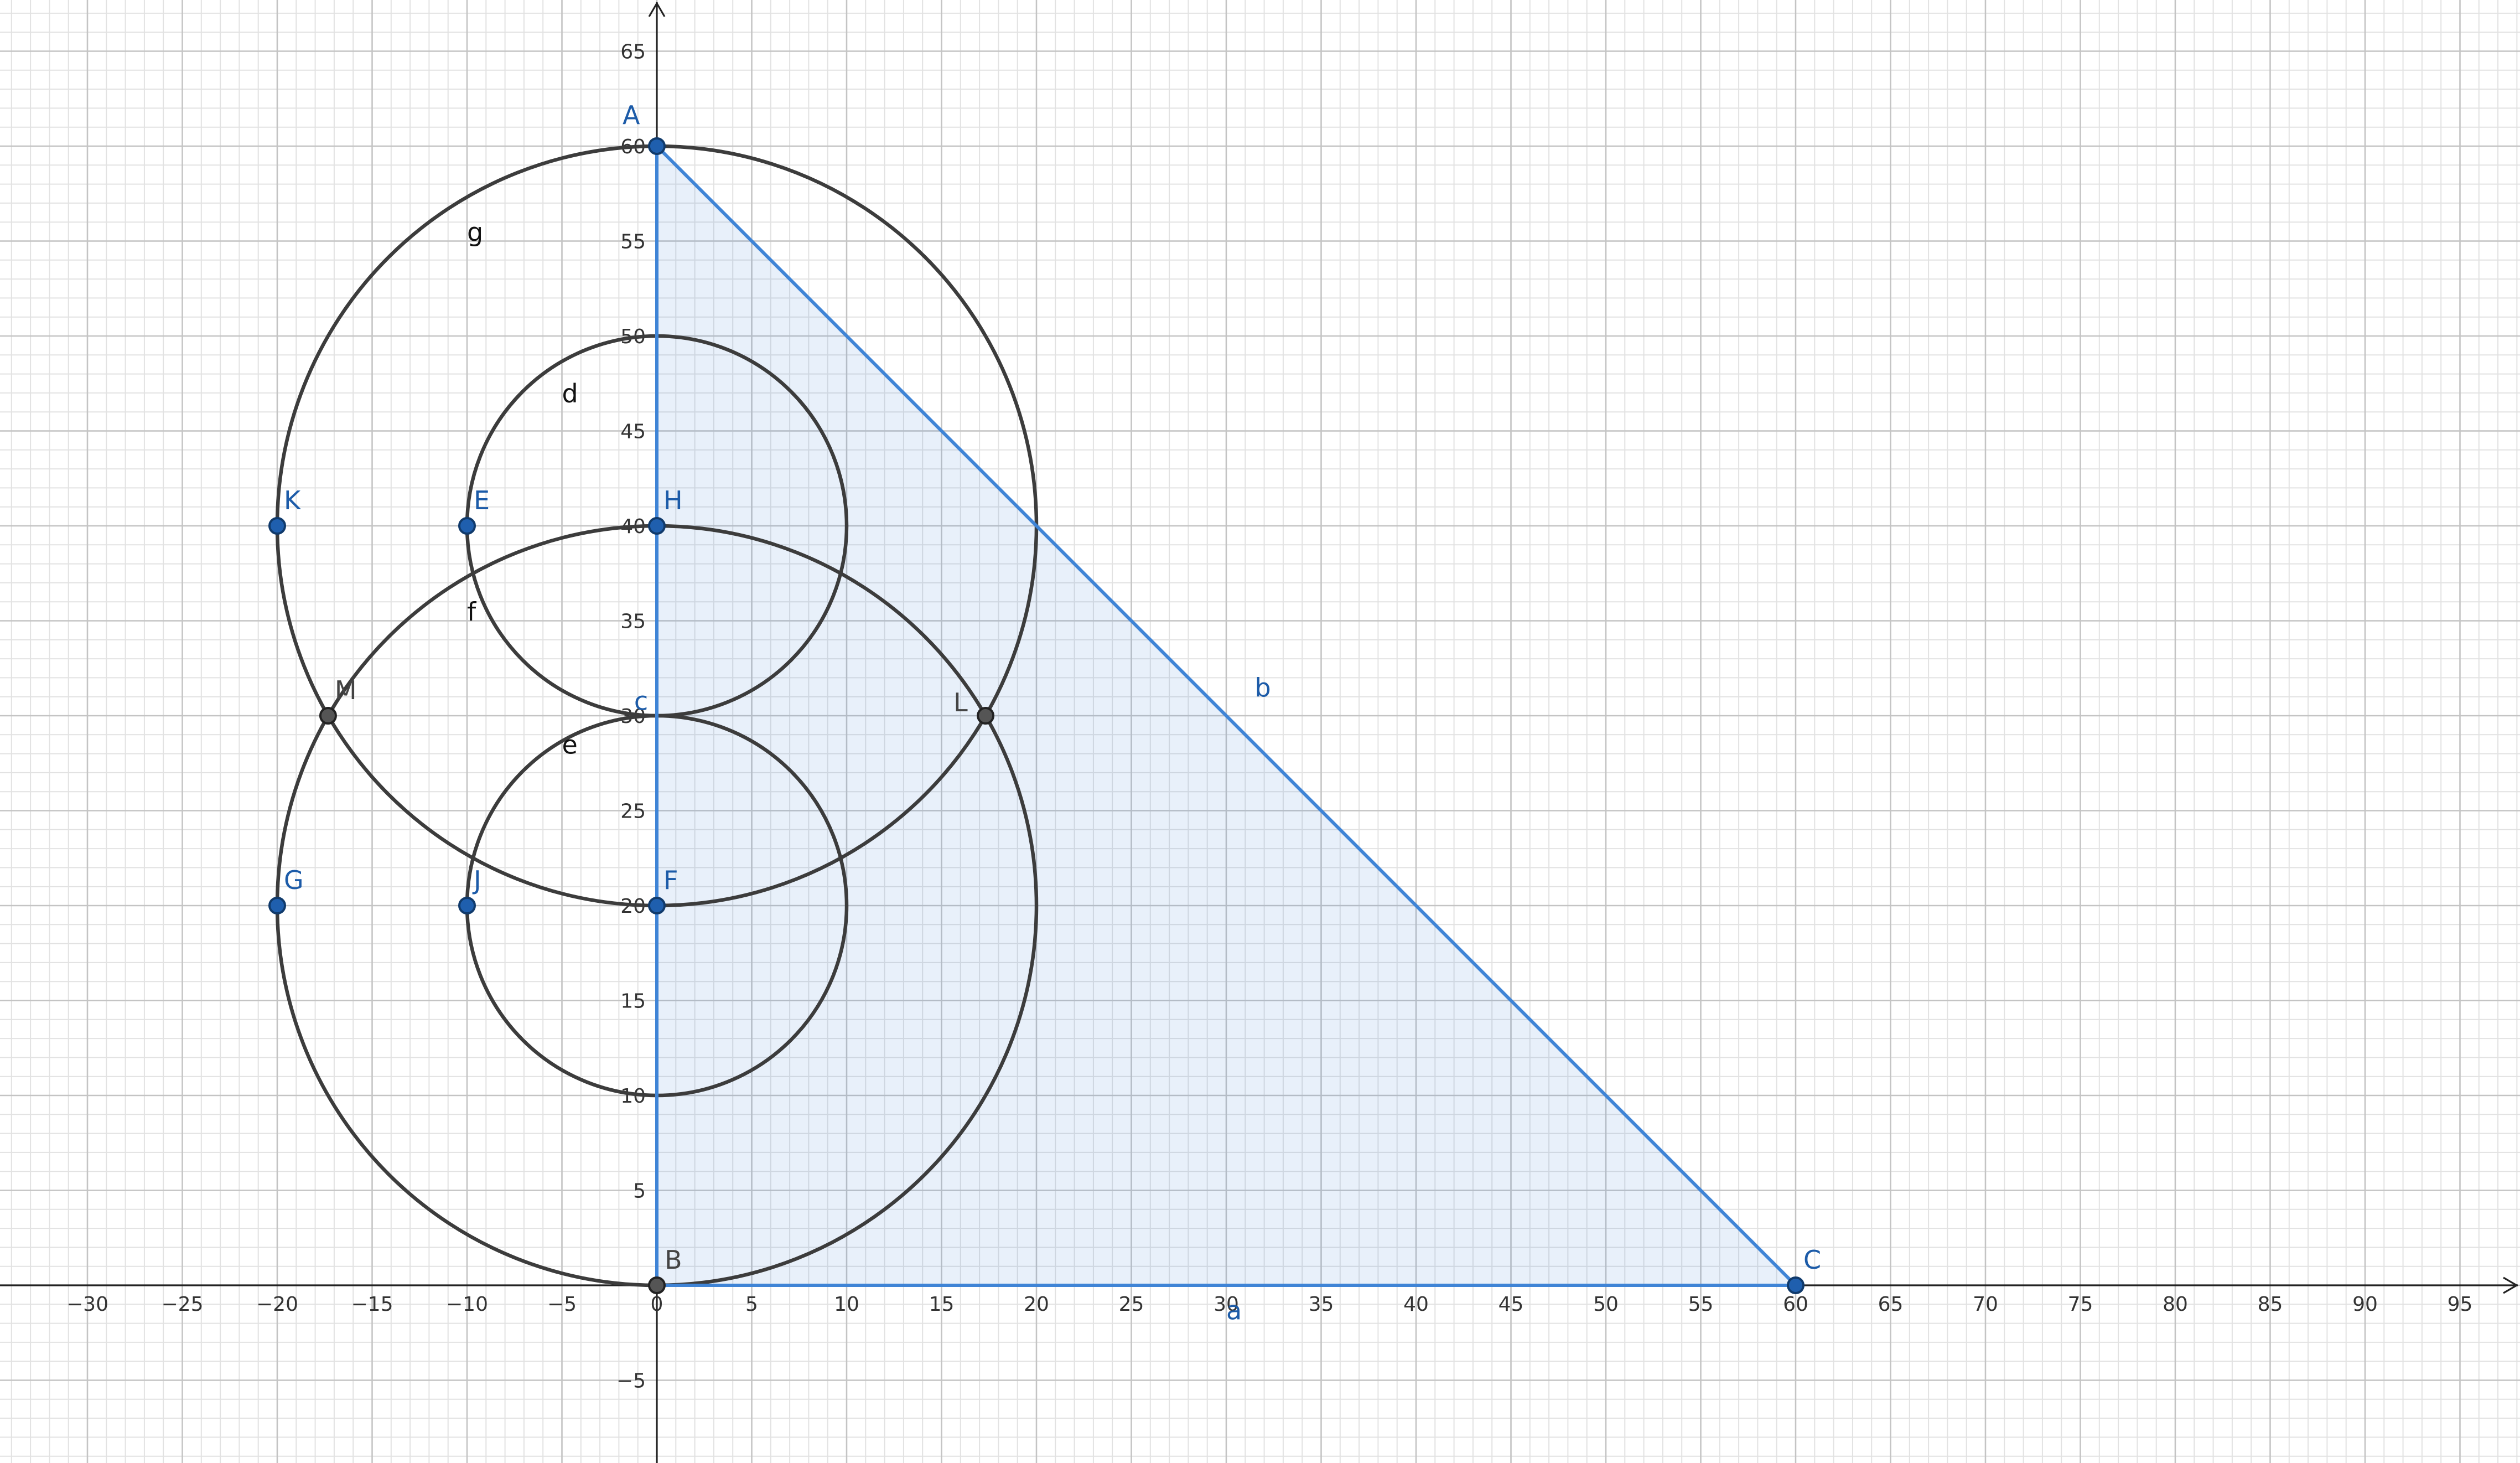 The height and width of the screenshot is (1463, 2520). Describe the element at coordinates (641, 701) in the screenshot. I see `segment-label-c: c` at that location.